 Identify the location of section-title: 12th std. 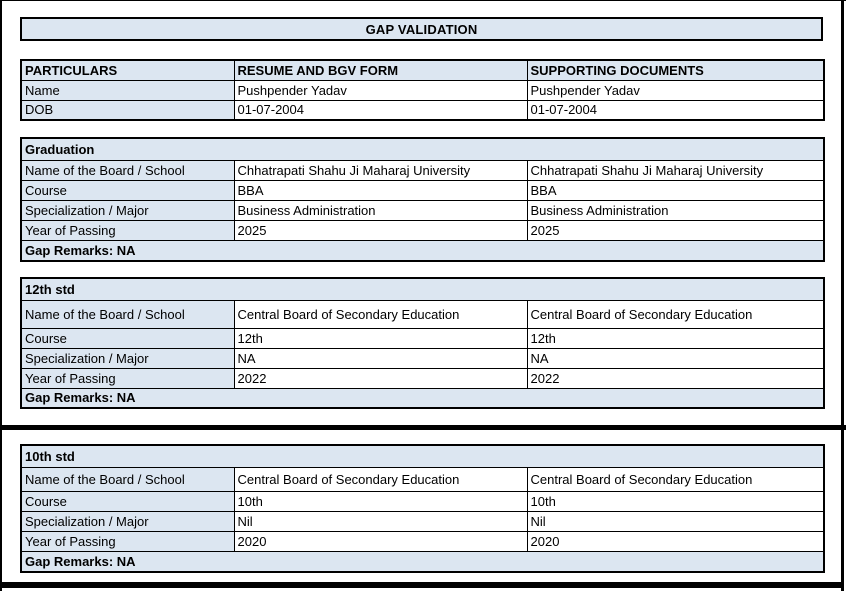
(422, 289).